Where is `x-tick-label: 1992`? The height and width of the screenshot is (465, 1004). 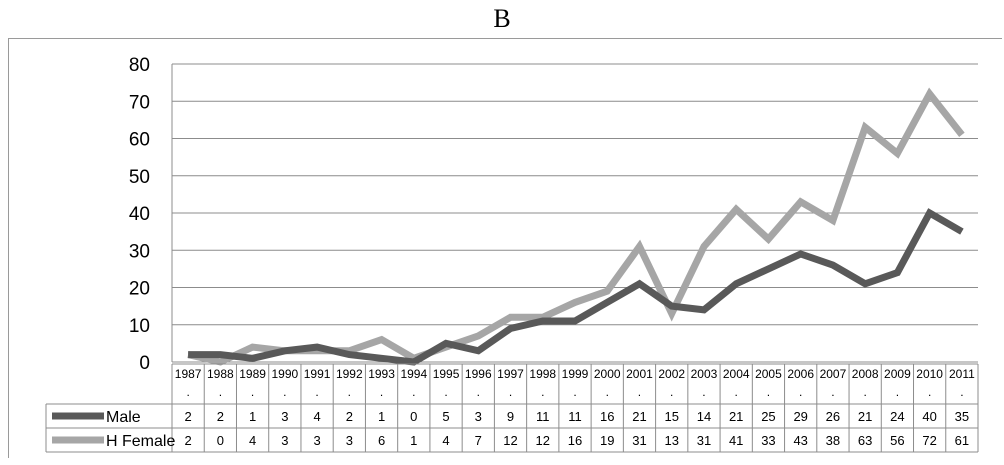 x-tick-label: 1992 is located at coordinates (349, 374).